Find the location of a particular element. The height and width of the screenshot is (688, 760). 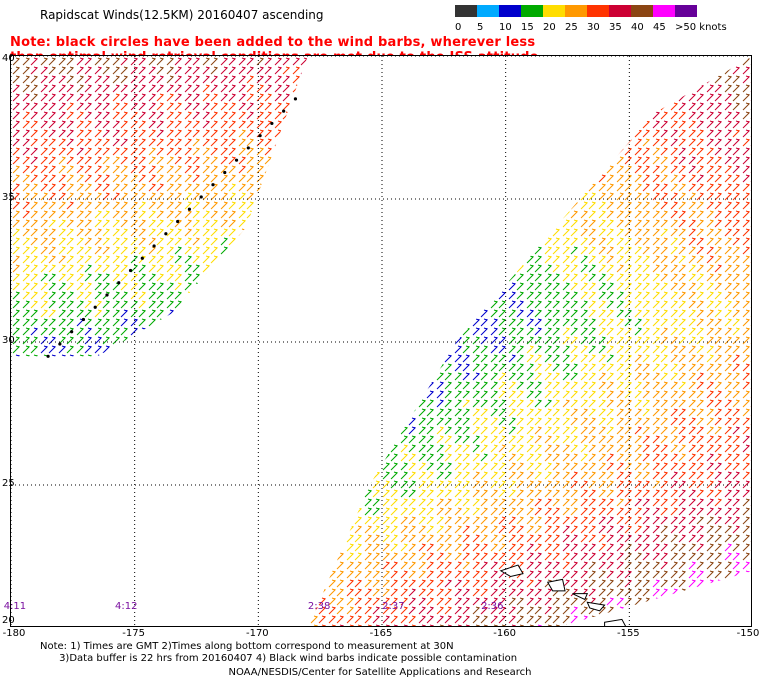

colorbar-label: 40 is located at coordinates (637, 27).